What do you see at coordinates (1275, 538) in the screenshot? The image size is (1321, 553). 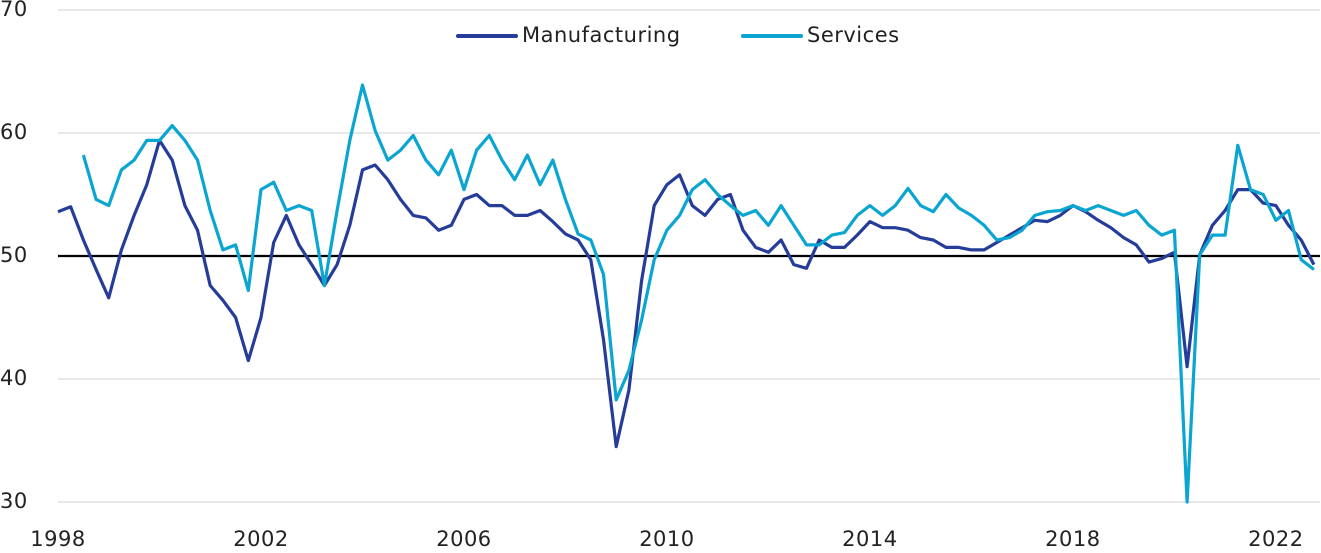 I see `x-tick-label: 2022` at bounding box center [1275, 538].